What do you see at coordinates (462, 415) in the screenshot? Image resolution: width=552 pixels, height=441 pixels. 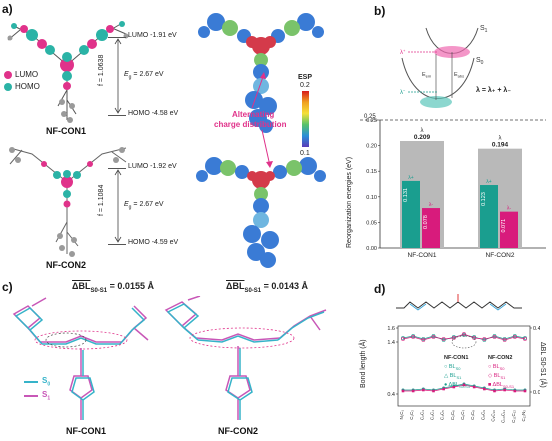 I see `d-xtick-label-6: C₆C₇` at bounding box center [462, 415].